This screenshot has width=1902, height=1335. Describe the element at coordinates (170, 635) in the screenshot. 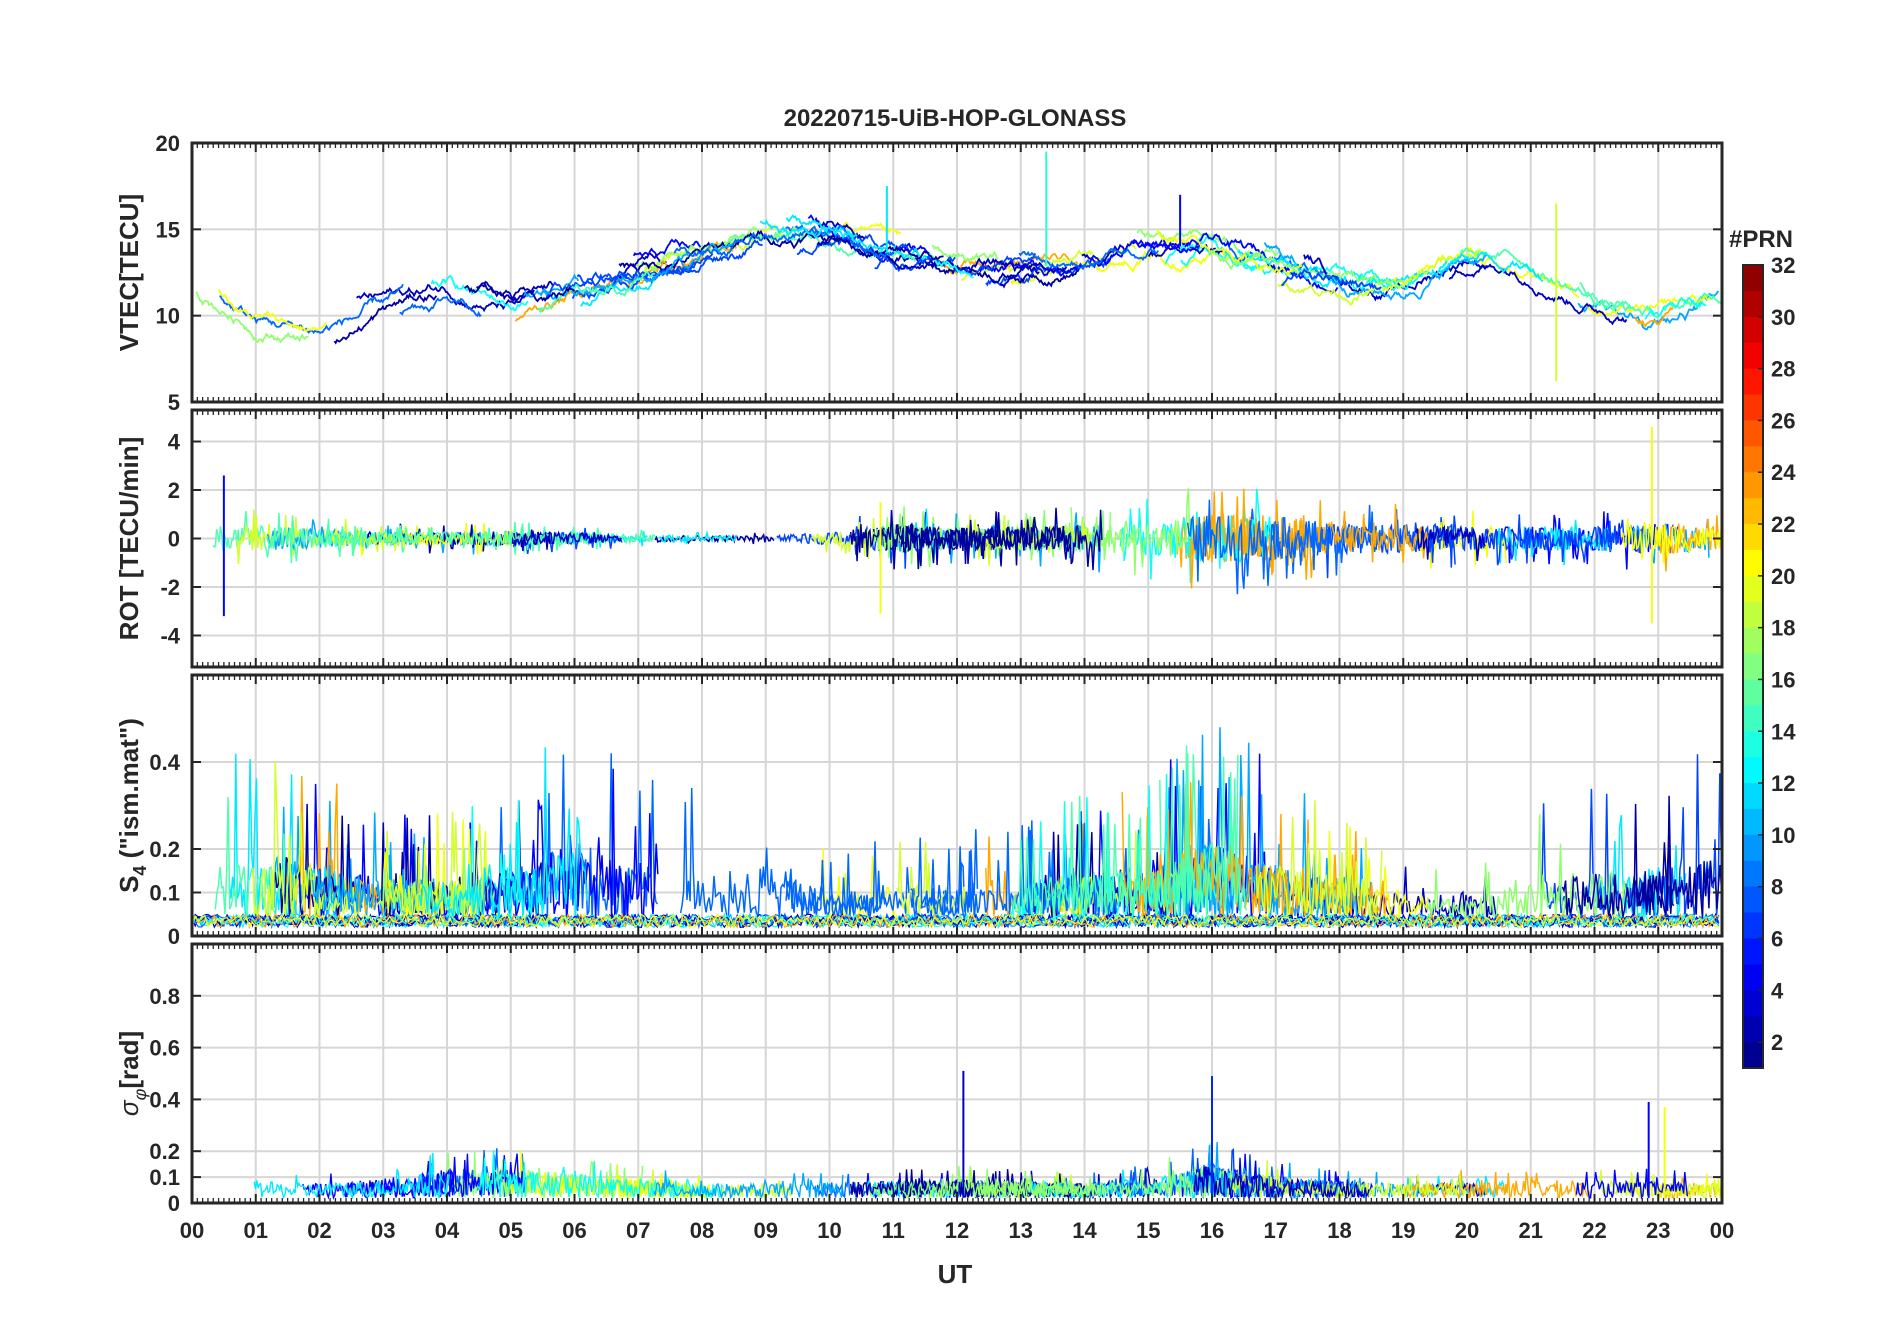

I see `y-tick-label: -4` at that location.